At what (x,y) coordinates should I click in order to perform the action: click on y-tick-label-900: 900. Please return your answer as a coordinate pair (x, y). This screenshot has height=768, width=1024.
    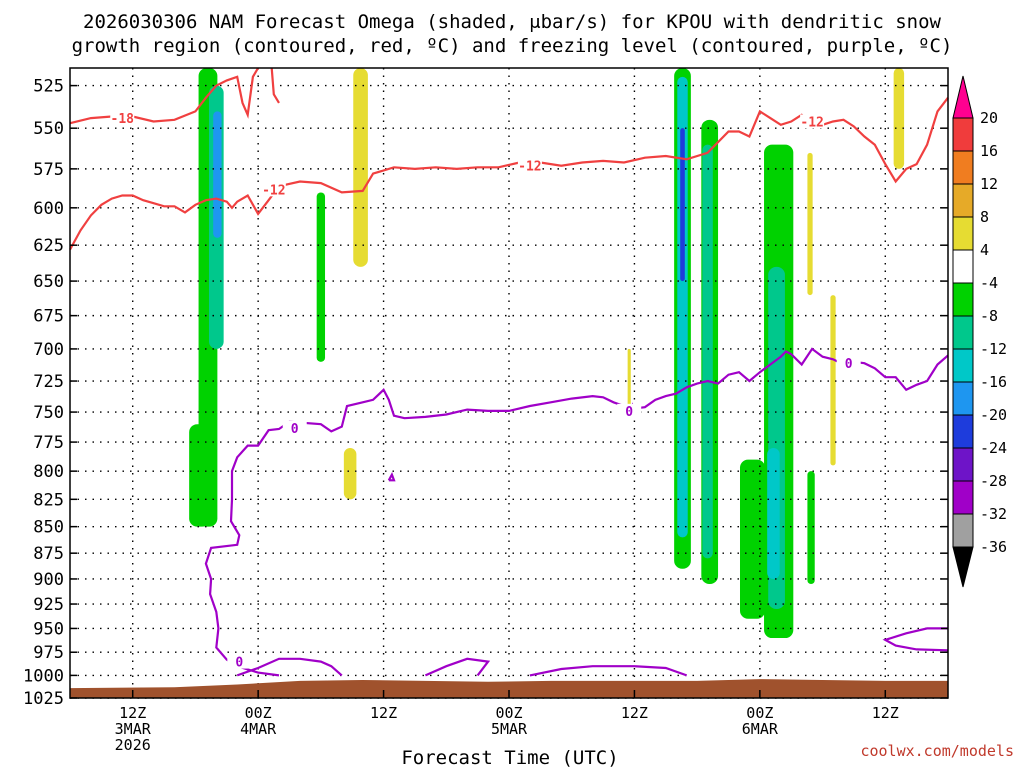
    Looking at the image, I should click on (48, 580).